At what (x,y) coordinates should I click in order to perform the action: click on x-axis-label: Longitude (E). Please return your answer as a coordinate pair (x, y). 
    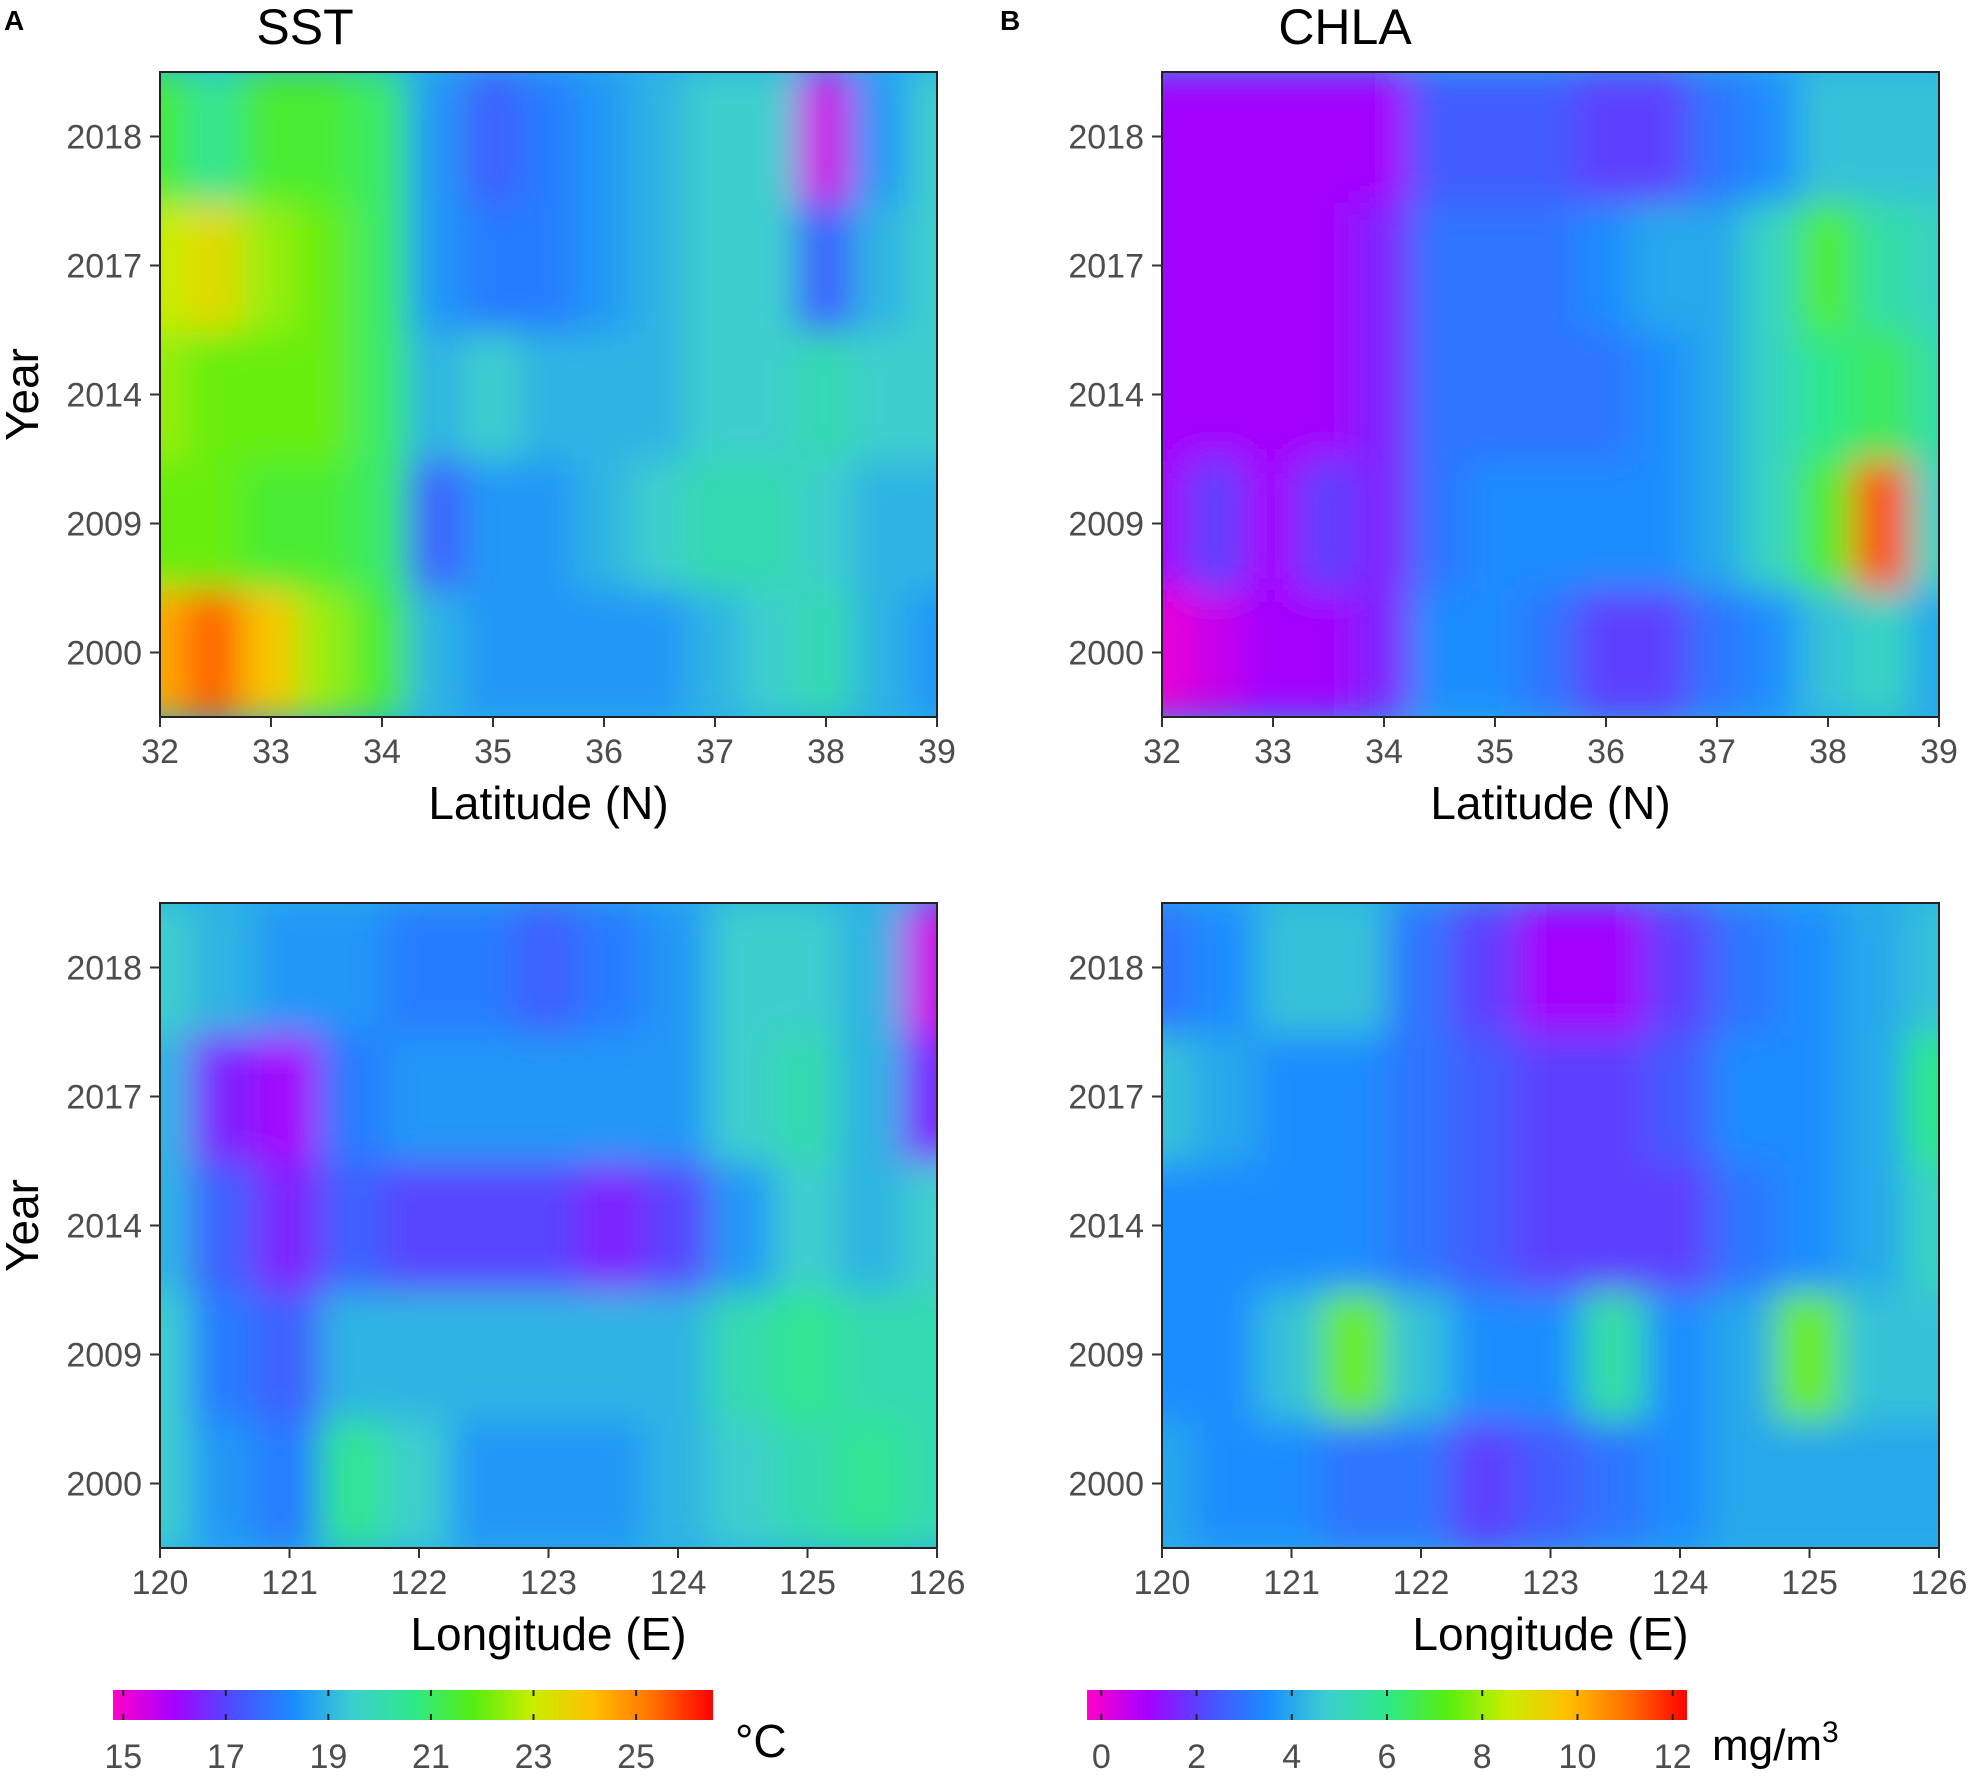
    Looking at the image, I should click on (1550, 1634).